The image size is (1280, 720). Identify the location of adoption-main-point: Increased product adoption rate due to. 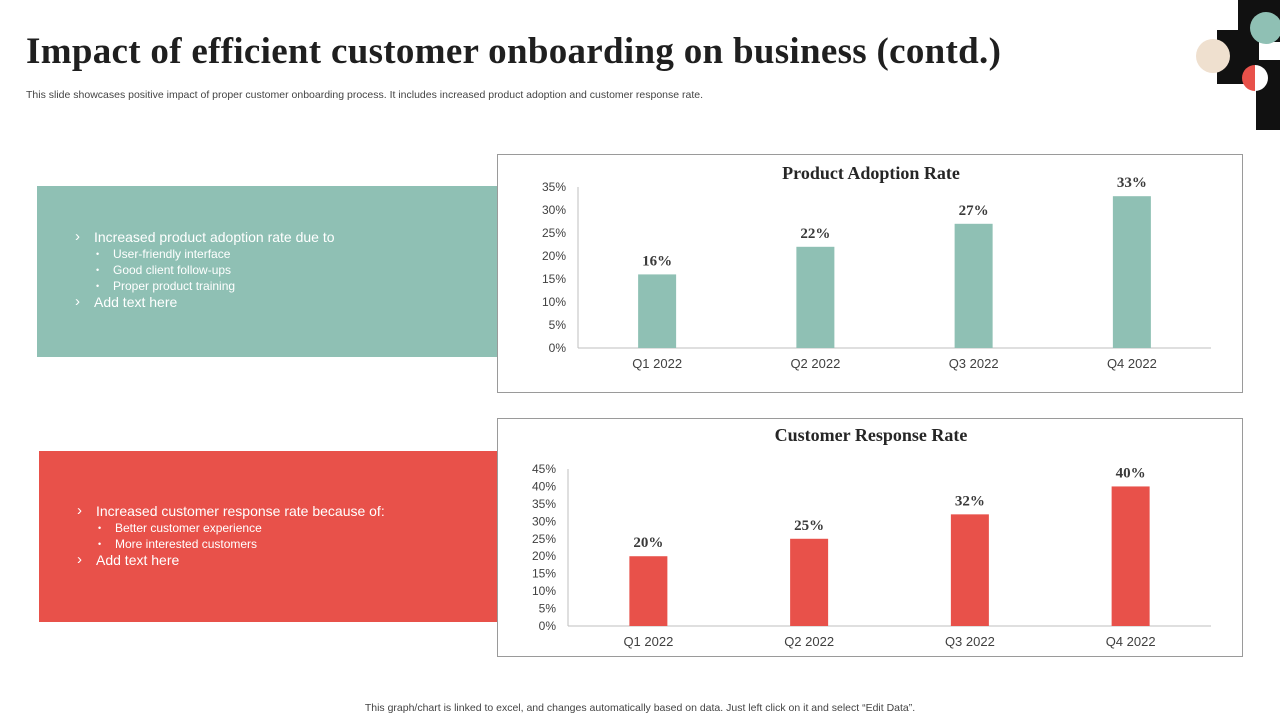
(291, 237).